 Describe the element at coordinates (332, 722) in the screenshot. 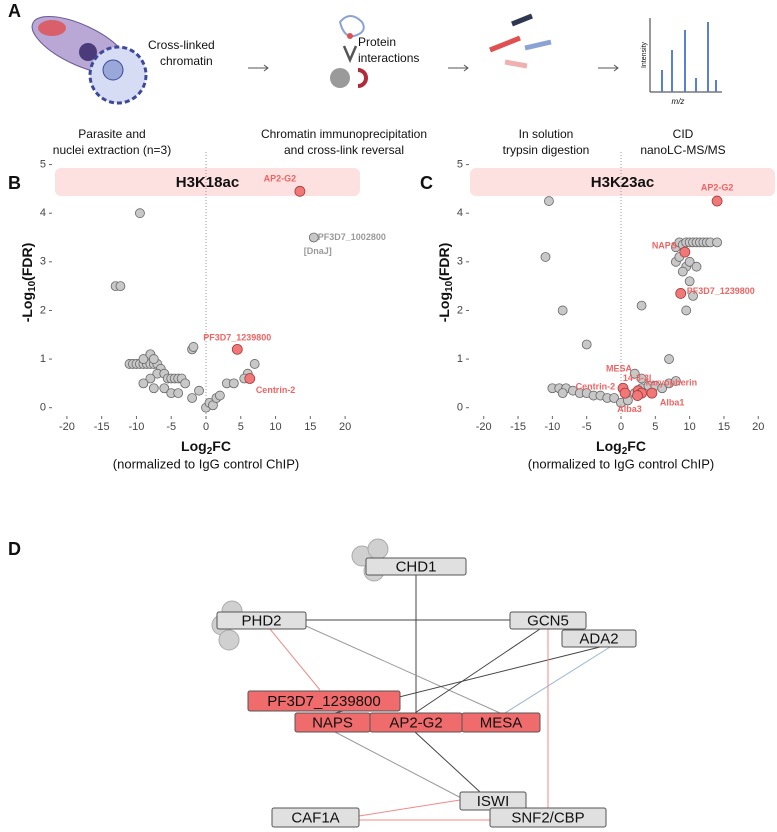

I see `node-label: NAPS` at that location.